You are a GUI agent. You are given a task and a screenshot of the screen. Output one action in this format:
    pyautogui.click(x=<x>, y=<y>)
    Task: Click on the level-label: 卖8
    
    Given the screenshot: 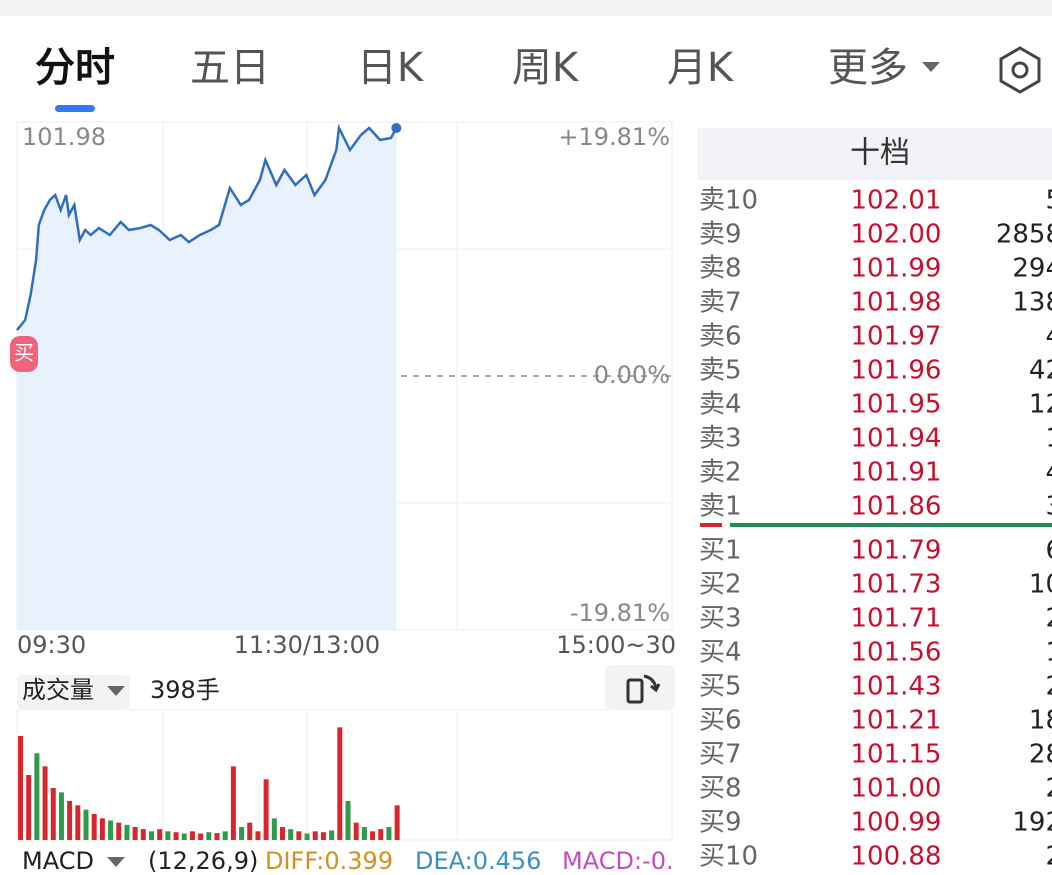 What is the action you would take?
    pyautogui.click(x=720, y=269)
    